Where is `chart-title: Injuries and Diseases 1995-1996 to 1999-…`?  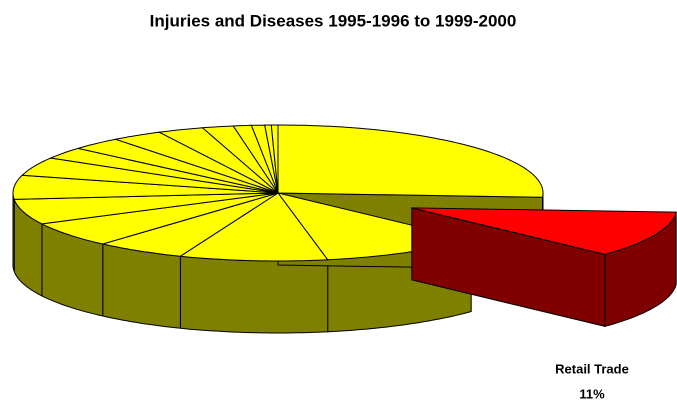 chart-title: Injuries and Diseases 1995-1996 to 1999-… is located at coordinates (333, 20).